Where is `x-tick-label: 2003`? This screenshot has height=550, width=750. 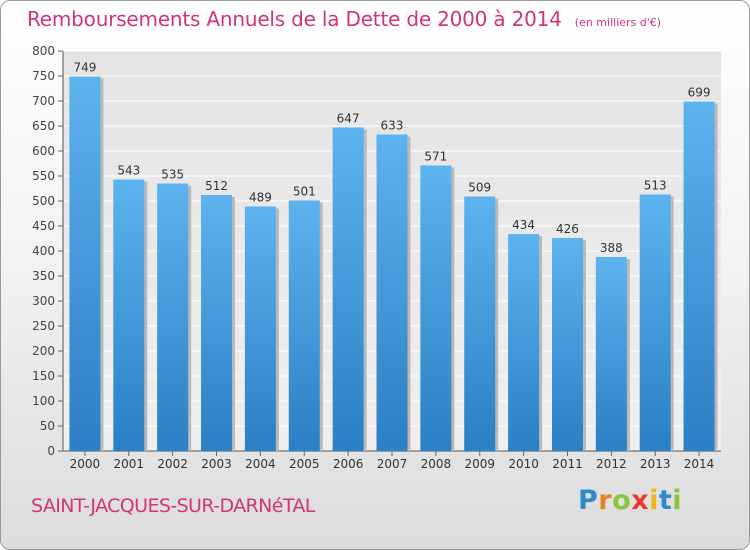
x-tick-label: 2003 is located at coordinates (216, 464).